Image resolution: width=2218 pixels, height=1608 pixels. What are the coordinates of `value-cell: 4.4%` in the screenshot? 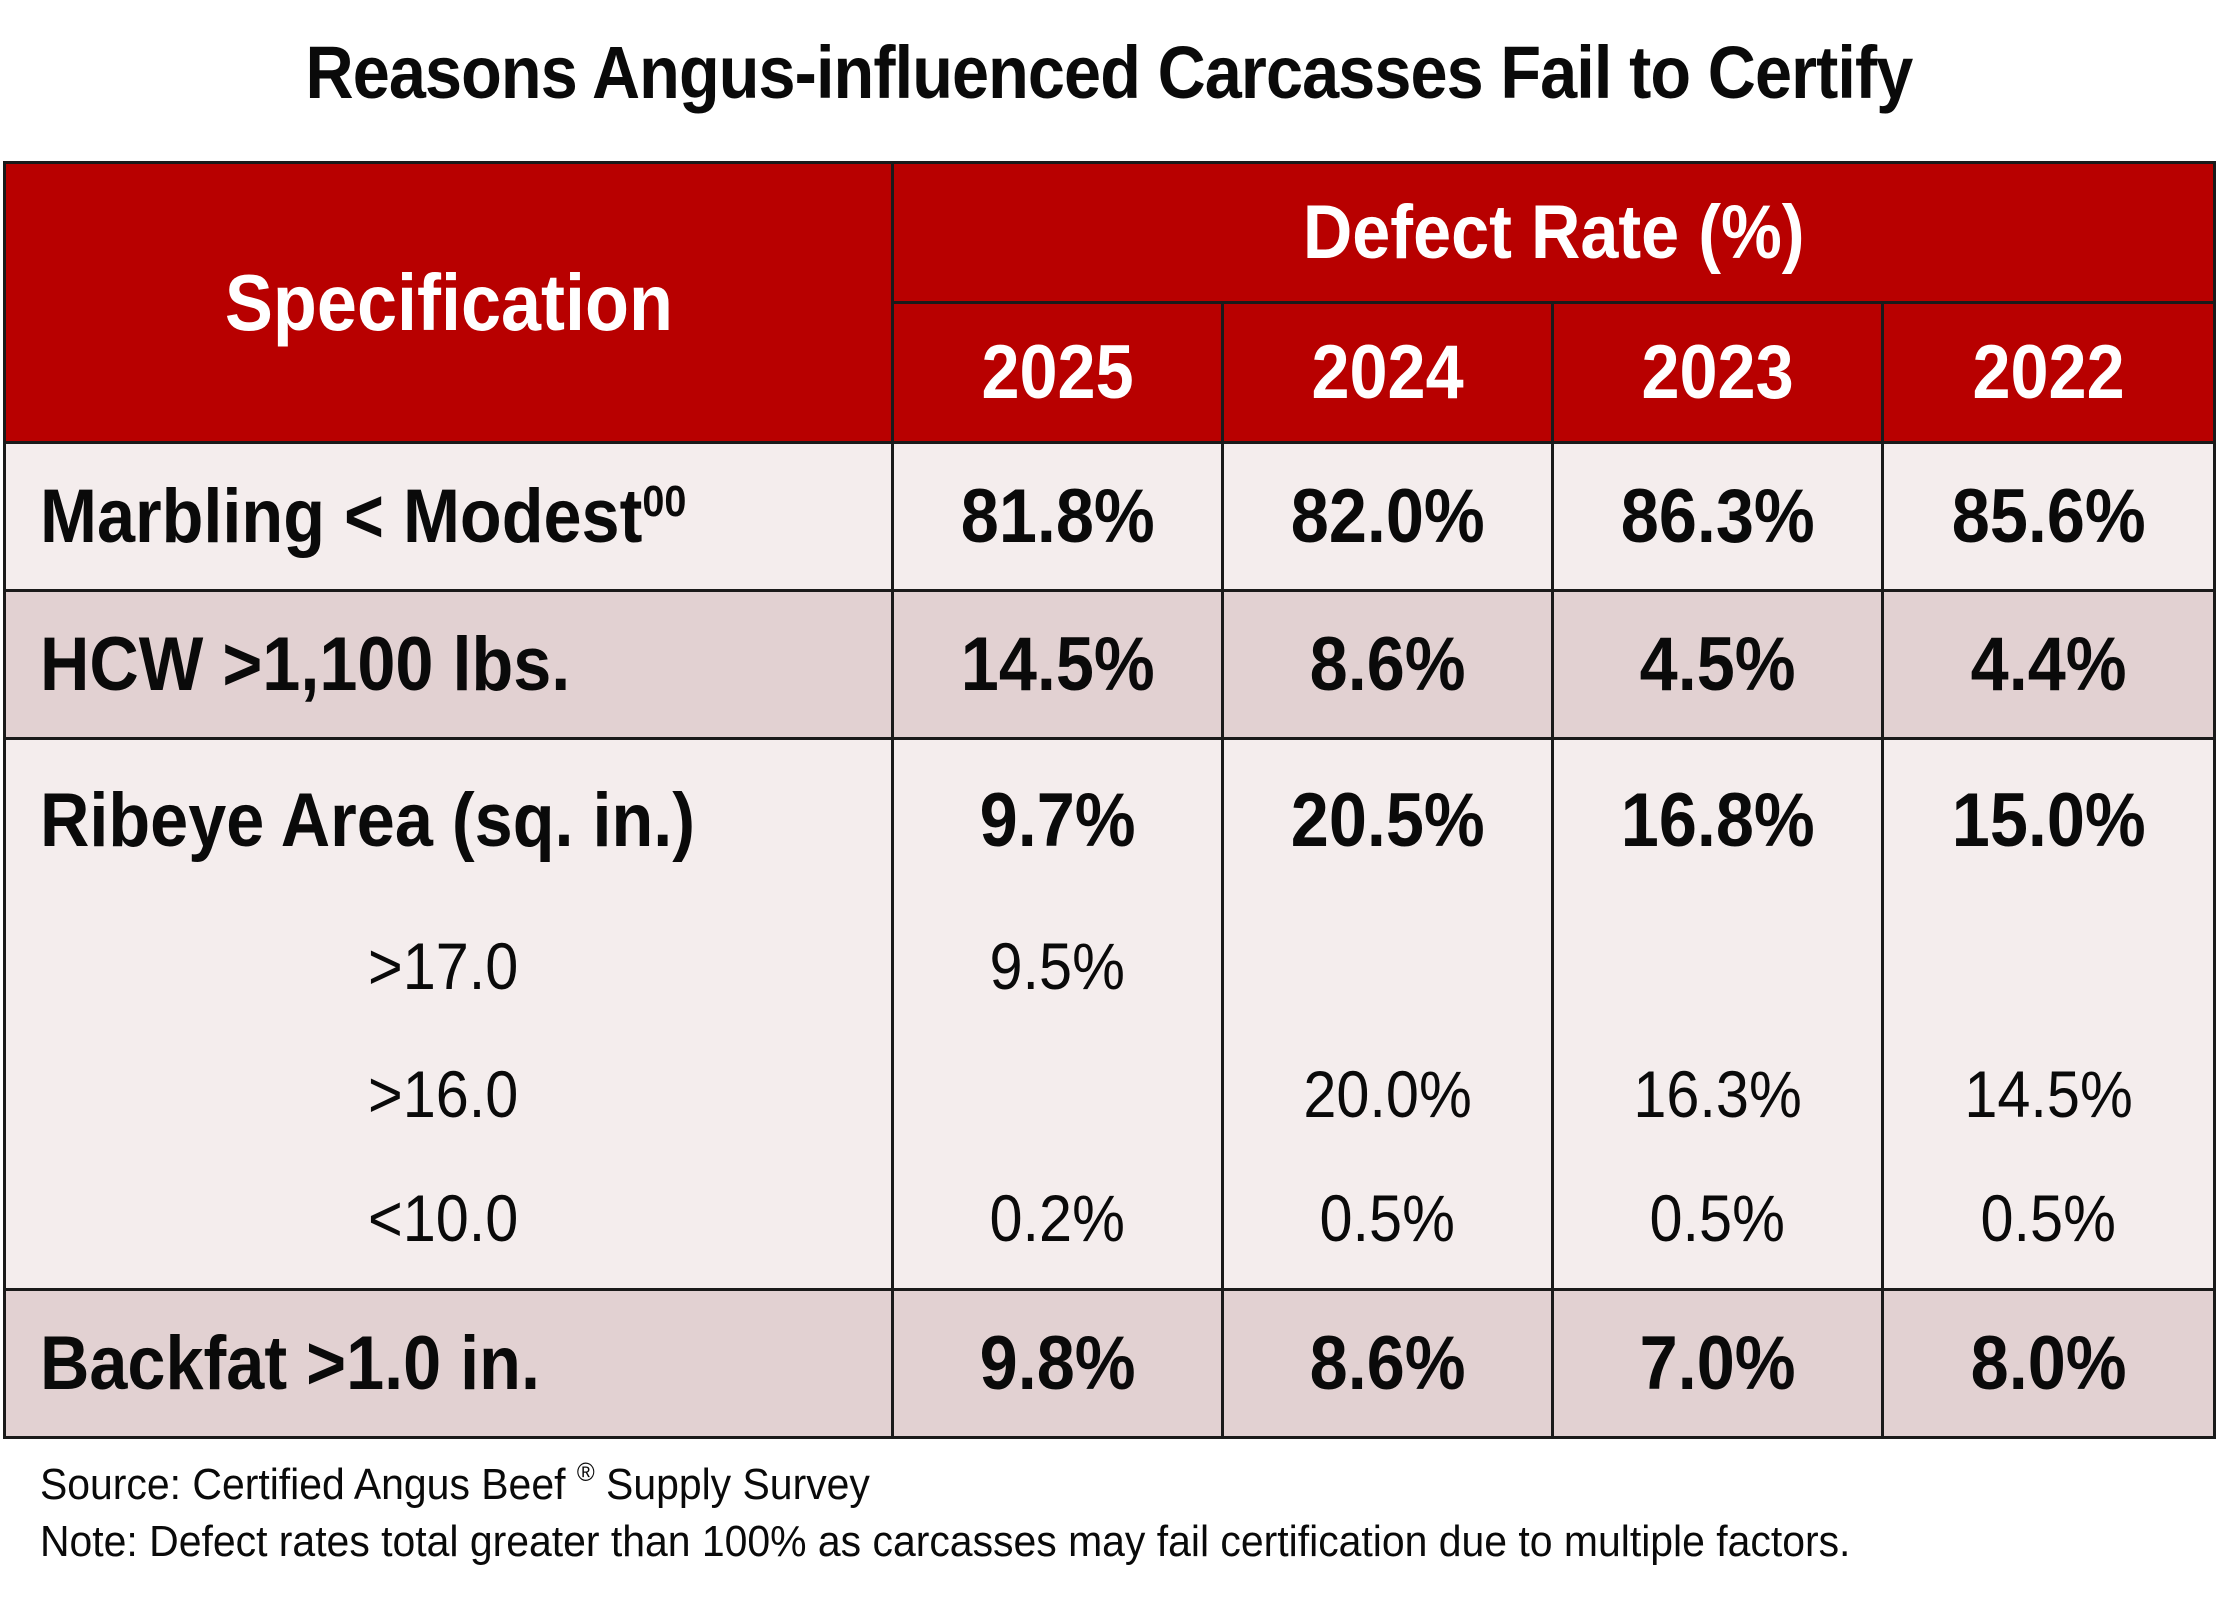 It's located at (2048, 664).